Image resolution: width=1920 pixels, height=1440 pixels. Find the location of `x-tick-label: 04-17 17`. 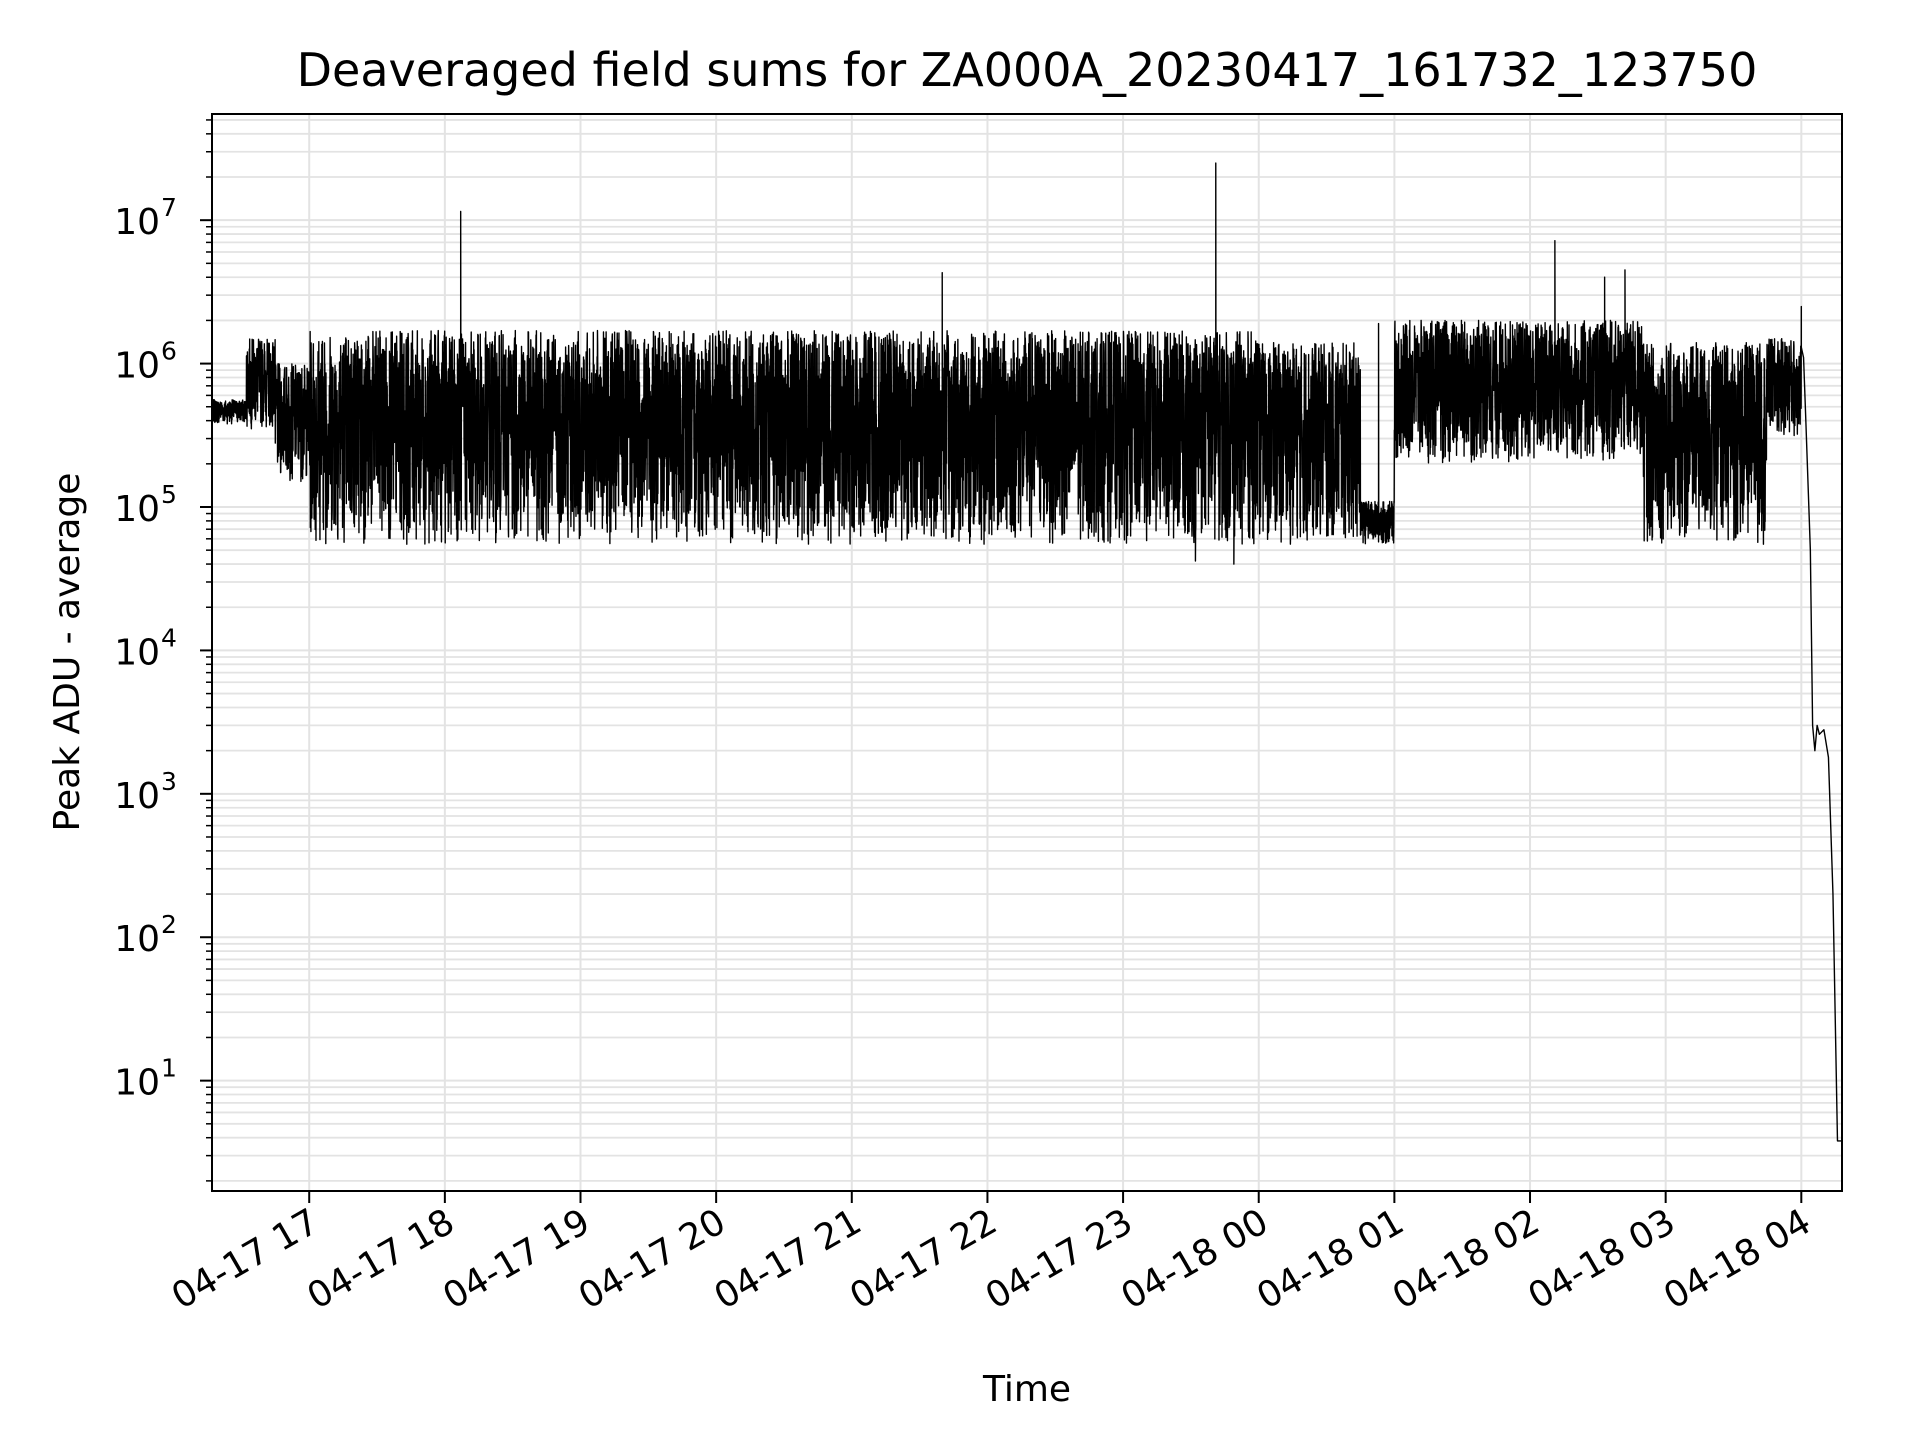

x-tick-label: 04-17 17 is located at coordinates (245, 1259).